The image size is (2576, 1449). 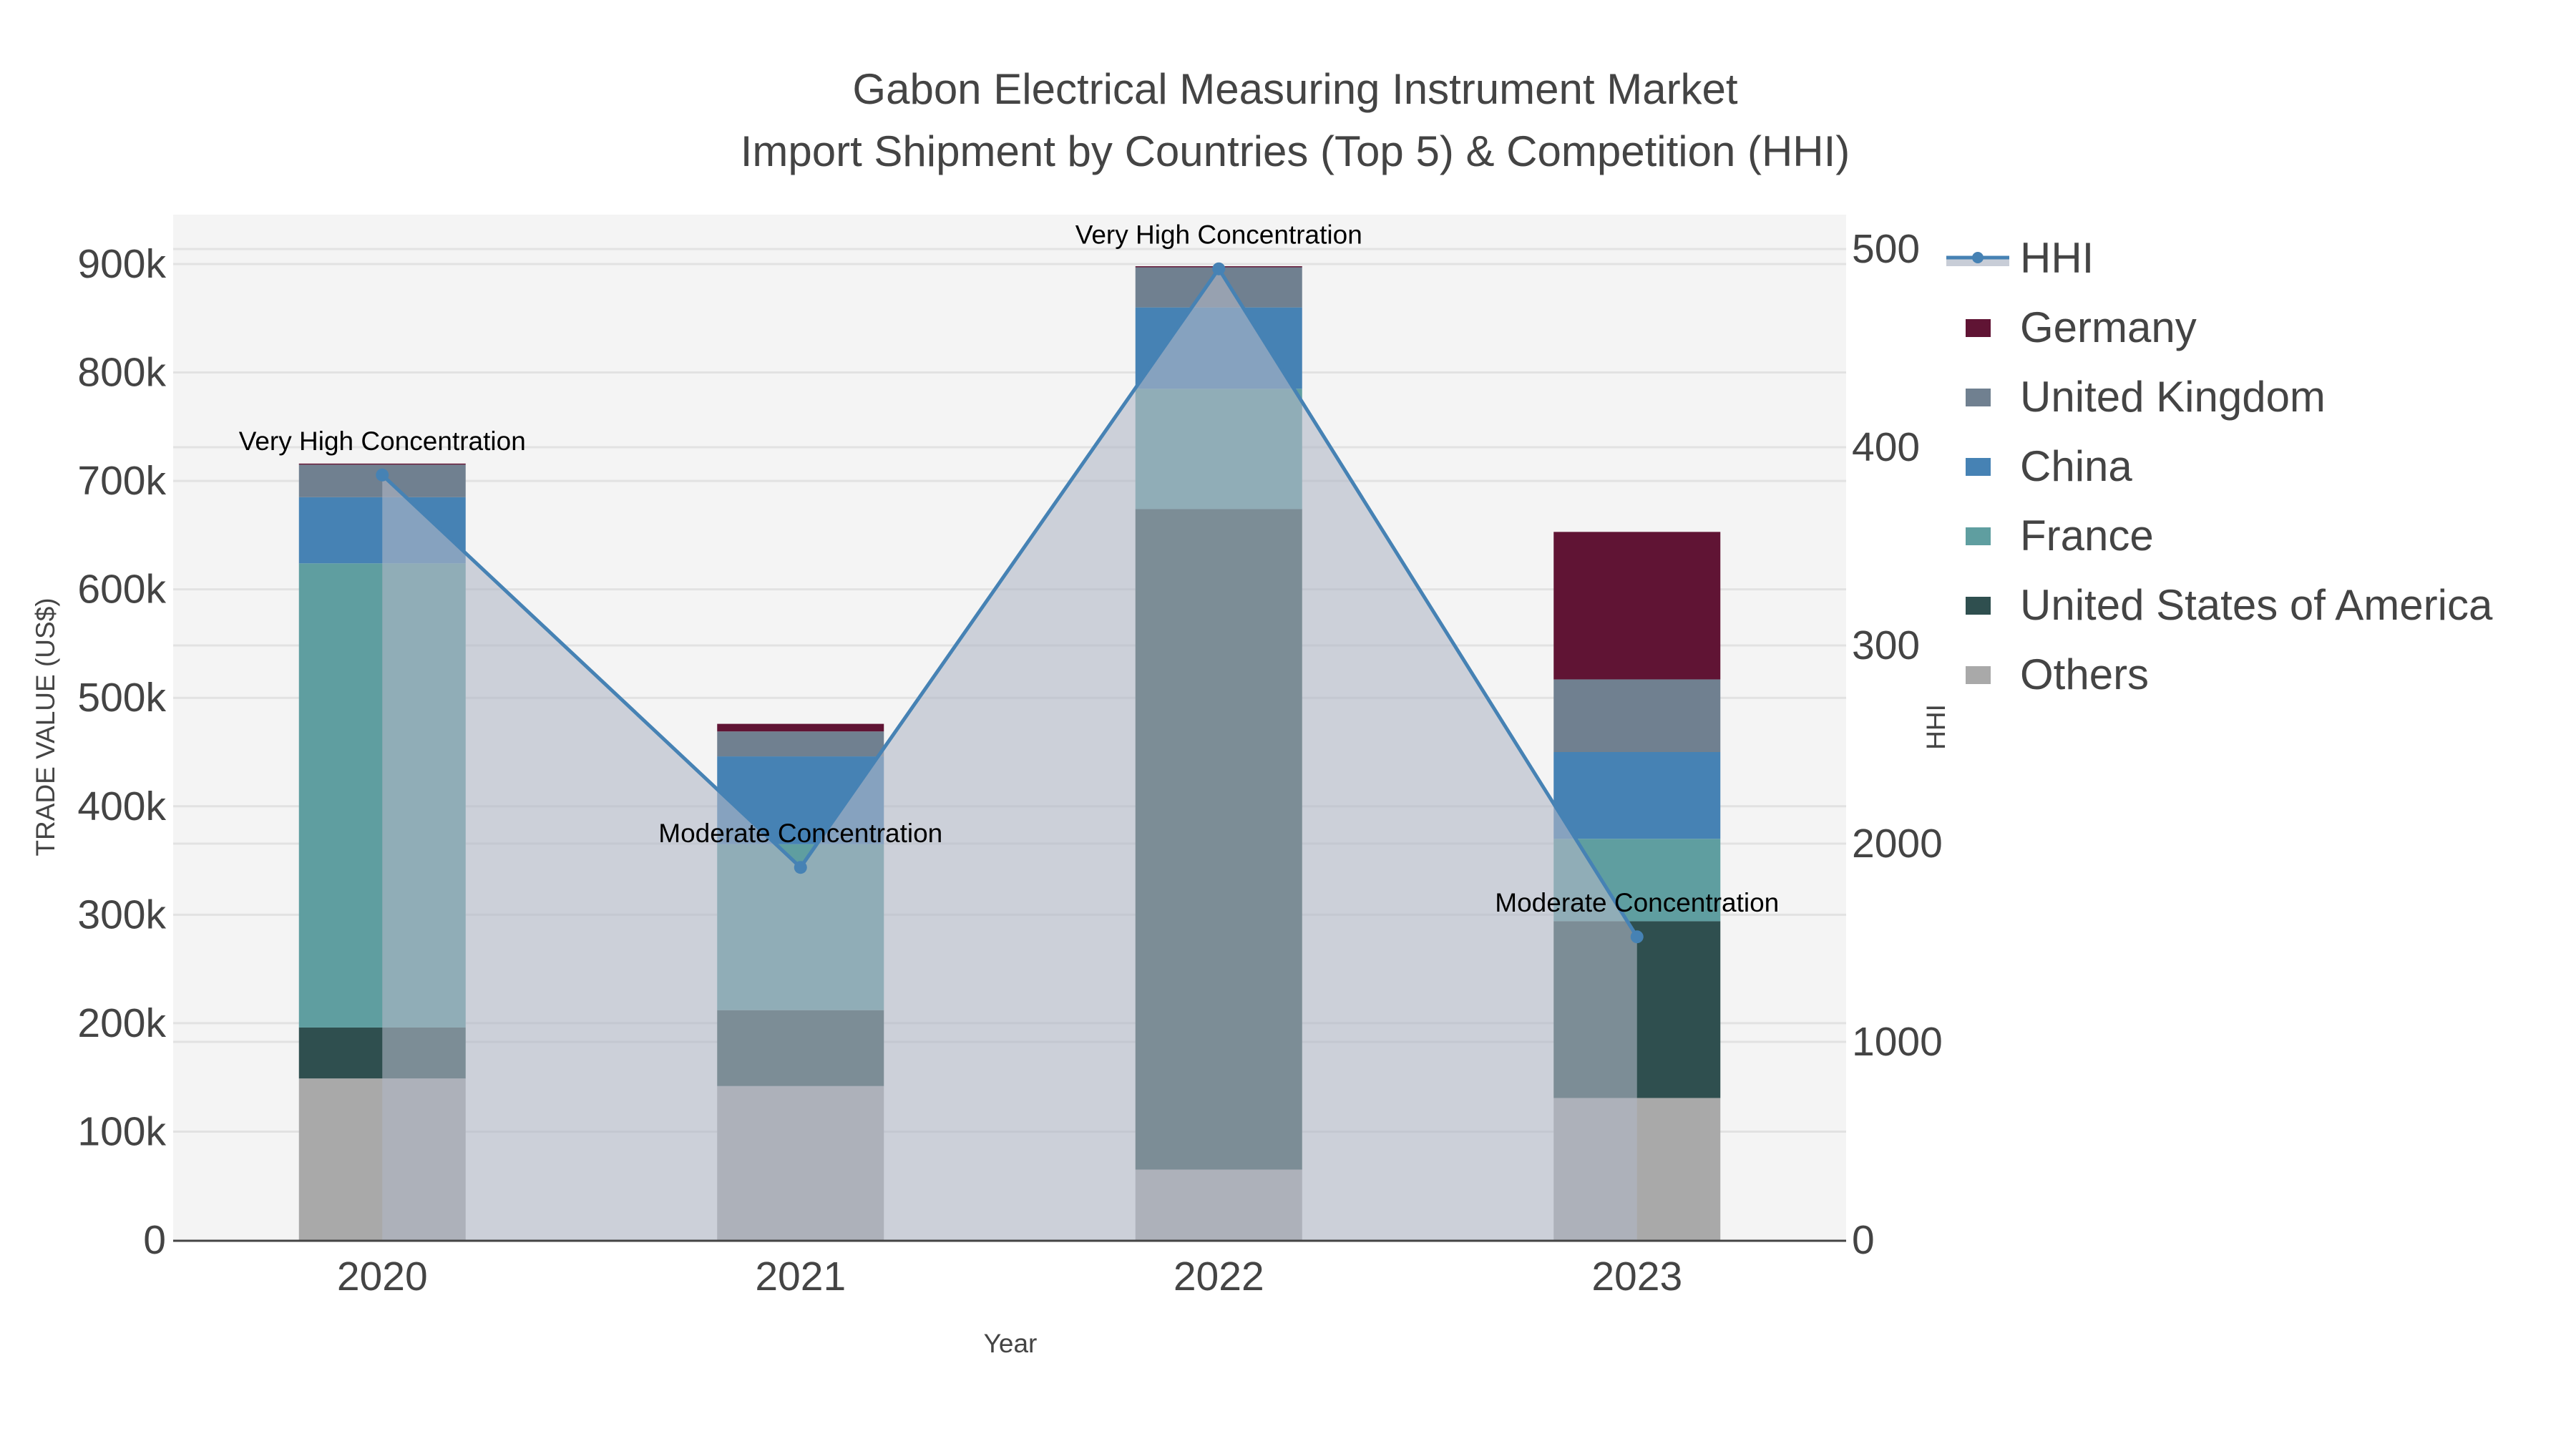 What do you see at coordinates (2087, 536) in the screenshot?
I see `legend-label: France` at bounding box center [2087, 536].